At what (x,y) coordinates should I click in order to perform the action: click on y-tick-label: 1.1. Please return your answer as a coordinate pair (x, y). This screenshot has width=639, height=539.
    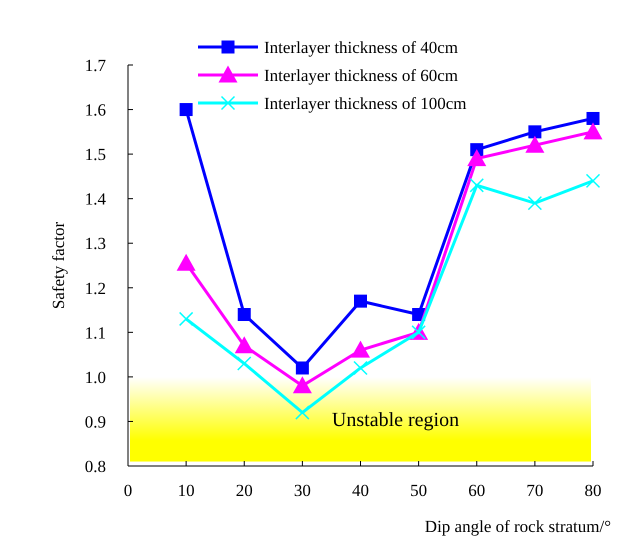
    Looking at the image, I should click on (95, 332).